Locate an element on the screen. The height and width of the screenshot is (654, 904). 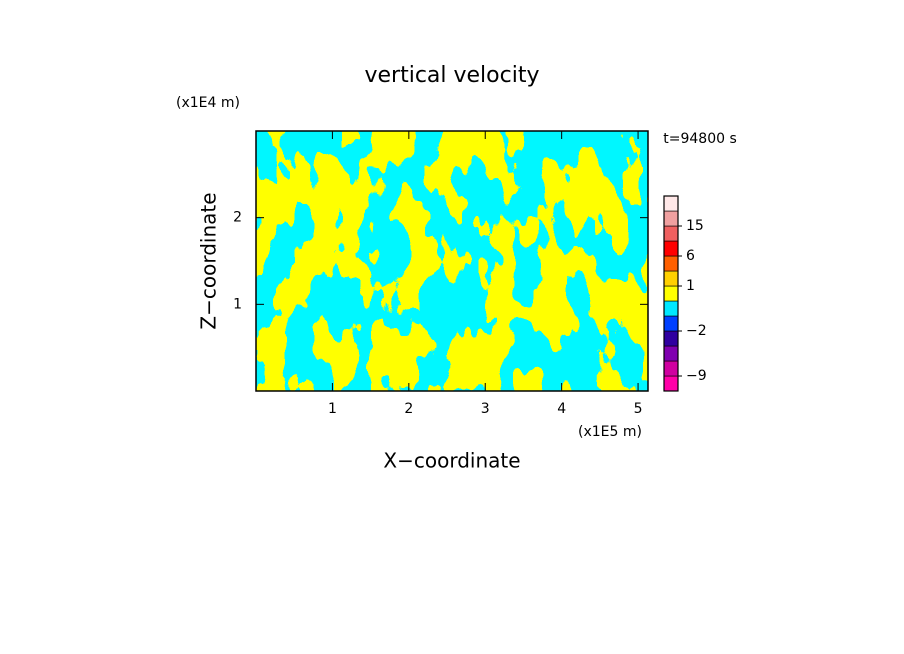
time-annotation: t=94800 s is located at coordinates (700, 139).